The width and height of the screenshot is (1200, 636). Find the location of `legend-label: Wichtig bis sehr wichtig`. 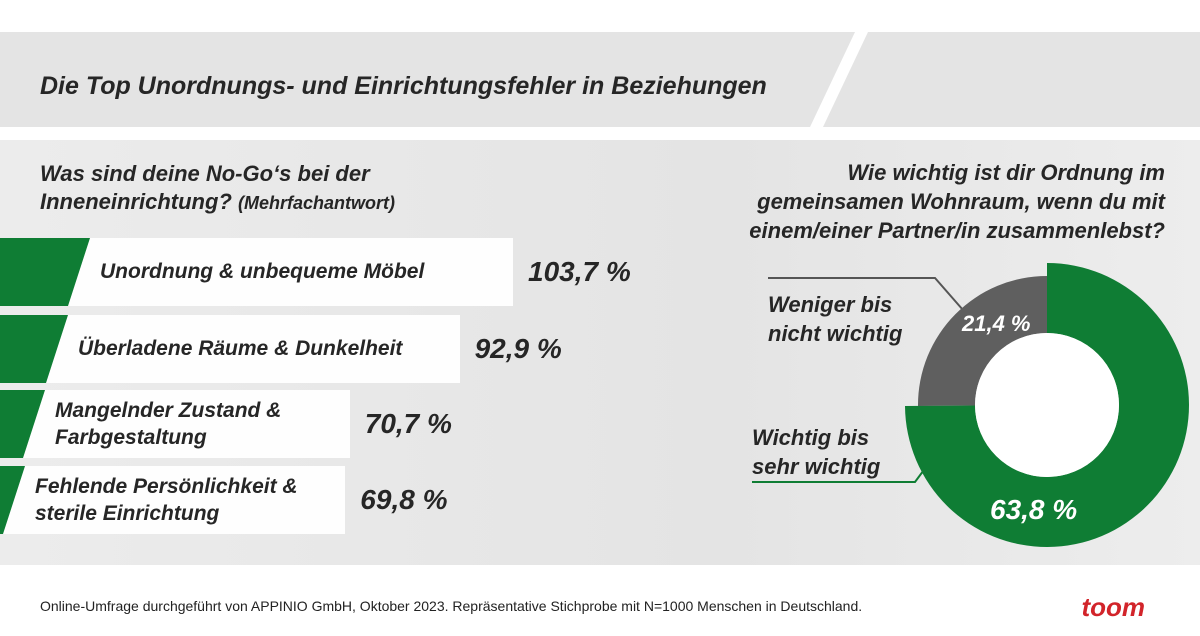

legend-label: Wichtig bis sehr wichtig is located at coordinates (816, 452).